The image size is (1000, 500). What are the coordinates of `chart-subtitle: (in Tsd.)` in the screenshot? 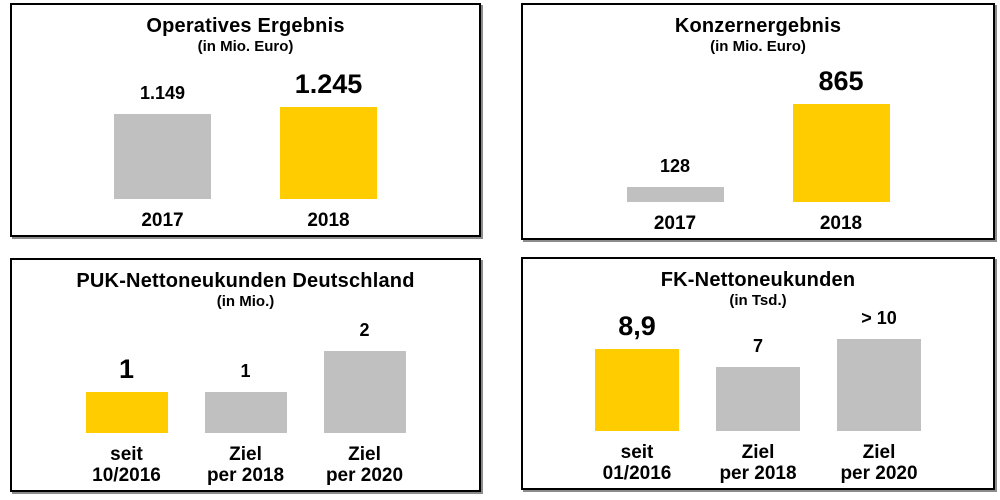 It's located at (758, 300).